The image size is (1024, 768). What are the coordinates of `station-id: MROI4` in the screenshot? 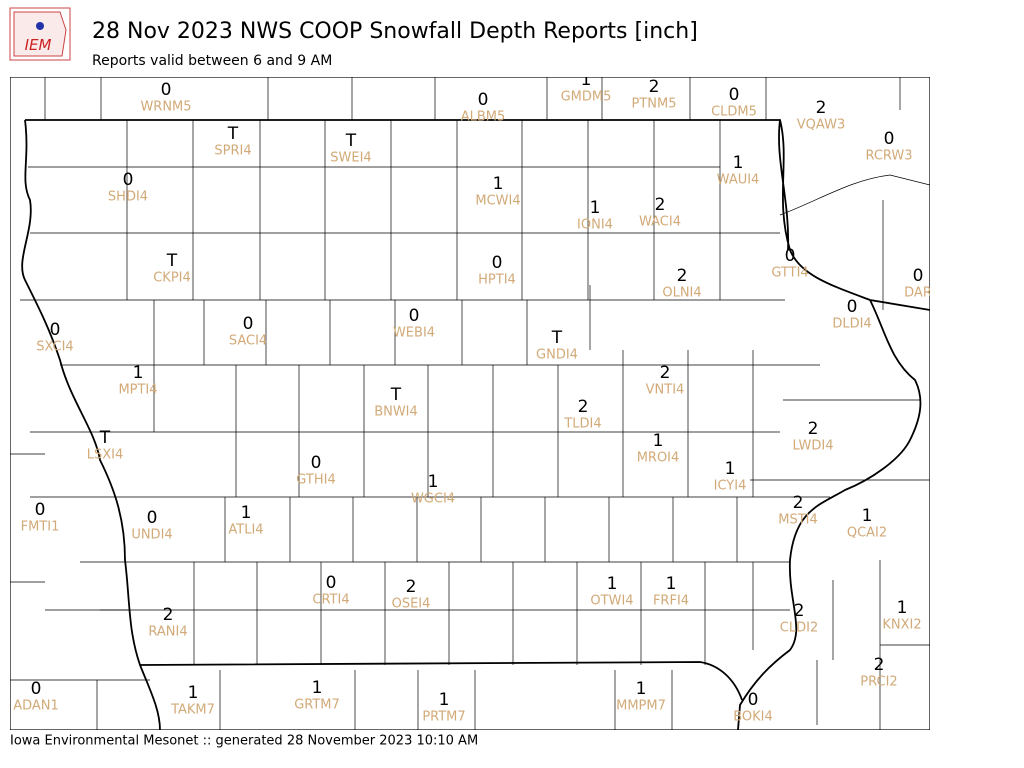 It's located at (658, 458).